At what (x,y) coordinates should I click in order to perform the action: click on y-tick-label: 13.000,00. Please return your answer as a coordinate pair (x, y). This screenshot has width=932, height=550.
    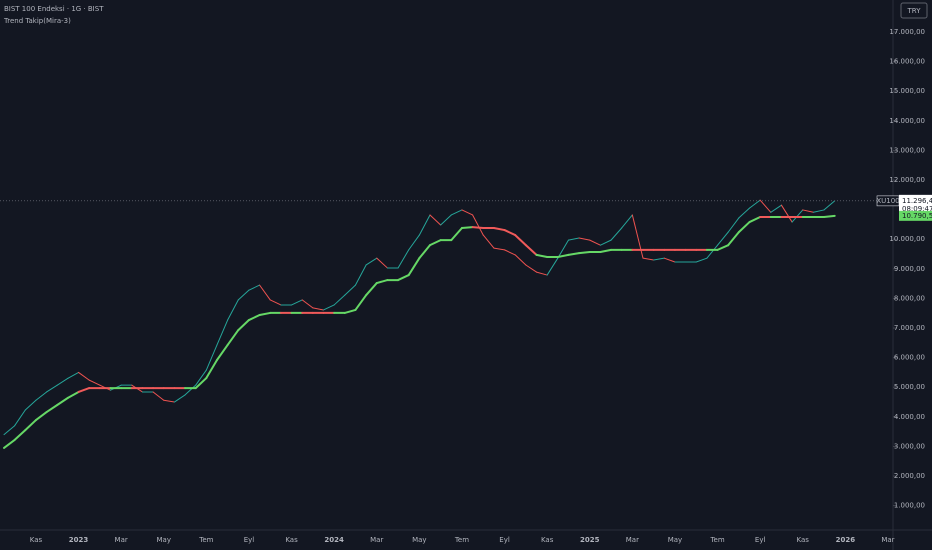
    Looking at the image, I should click on (907, 150).